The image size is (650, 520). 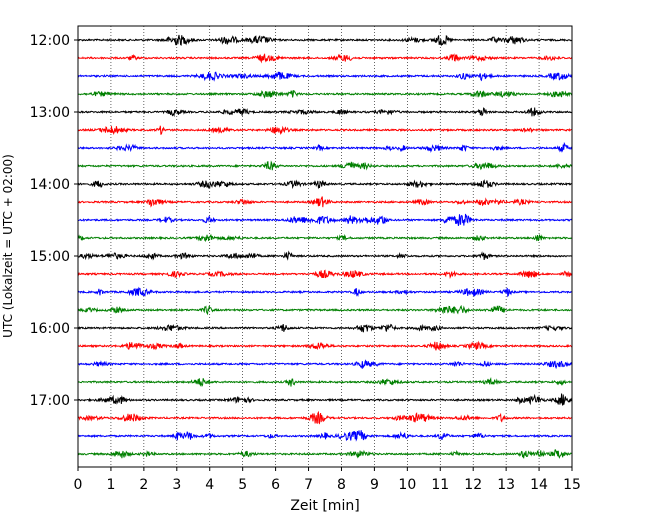 What do you see at coordinates (209, 485) in the screenshot?
I see `x-tick-label: 4` at bounding box center [209, 485].